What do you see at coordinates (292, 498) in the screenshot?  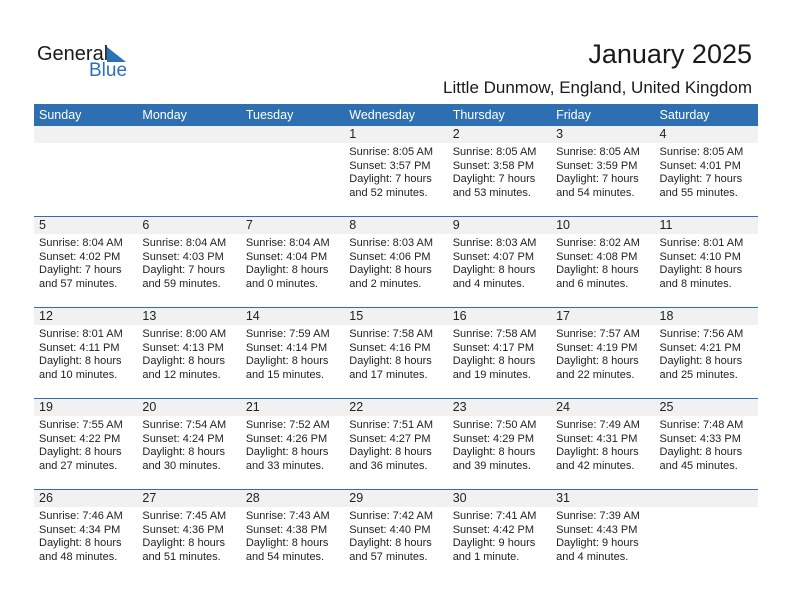 I see `day-number: 28` at bounding box center [292, 498].